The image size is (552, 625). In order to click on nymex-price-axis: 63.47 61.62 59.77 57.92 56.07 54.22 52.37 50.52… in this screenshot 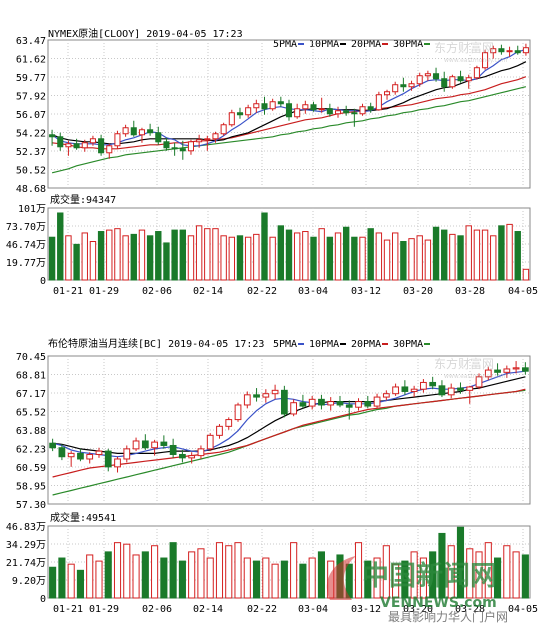, I will do `click(31, 115)`.